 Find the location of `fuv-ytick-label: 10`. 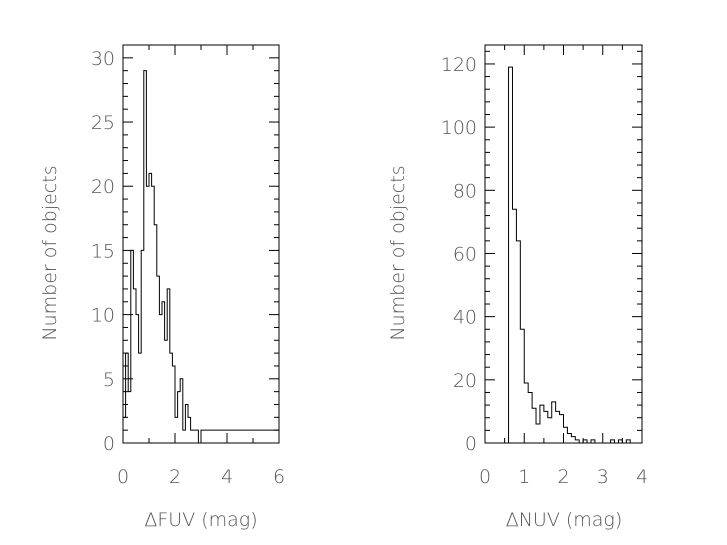

fuv-ytick-label: 10 is located at coordinates (103, 316).